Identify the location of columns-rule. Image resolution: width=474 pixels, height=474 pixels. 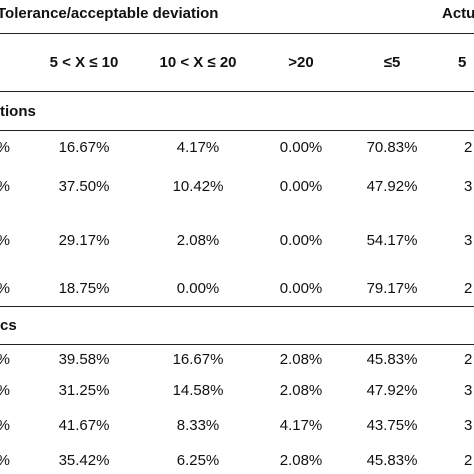
(237, 91).